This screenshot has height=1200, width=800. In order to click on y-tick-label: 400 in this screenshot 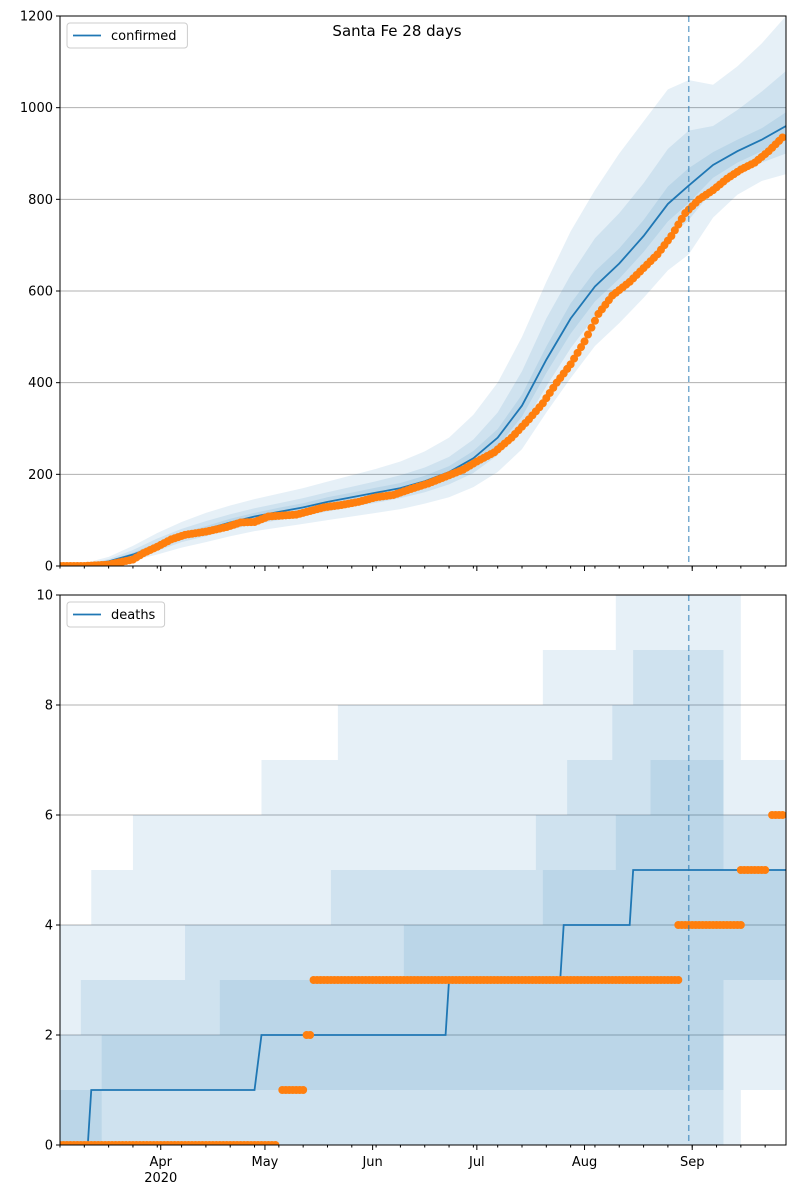, I will do `click(40, 383)`.